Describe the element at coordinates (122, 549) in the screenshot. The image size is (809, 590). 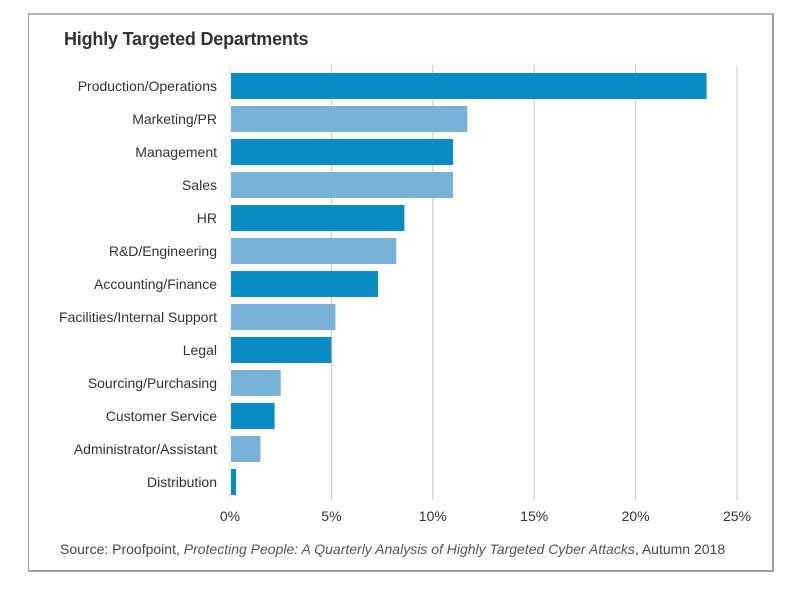
I see `source-prefix: Source: Proofpoint,` at that location.